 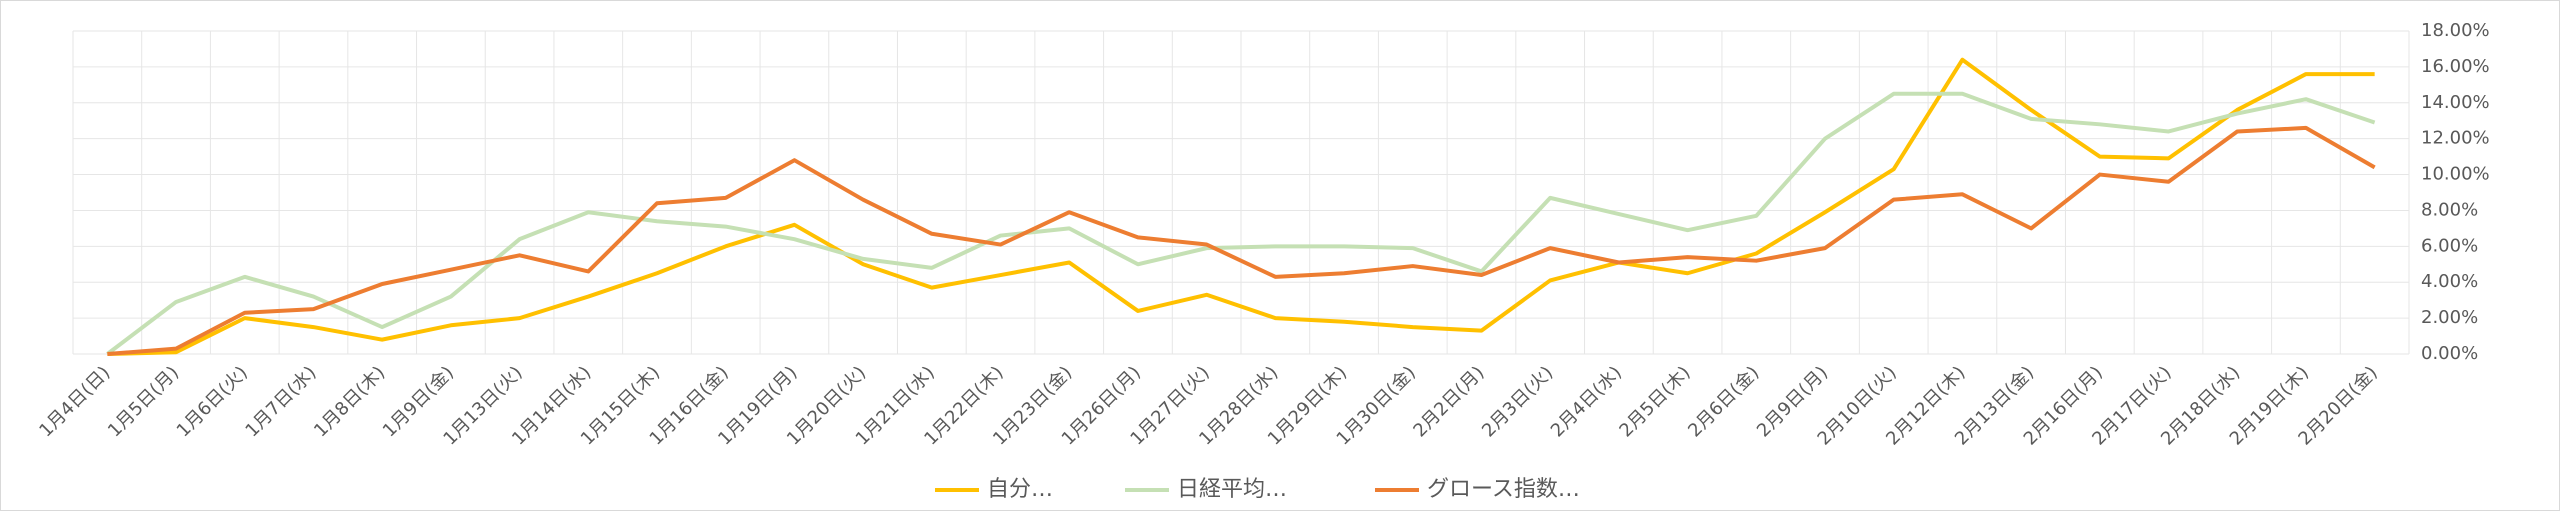 What do you see at coordinates (2455, 138) in the screenshot?
I see `y-tick-label: 12.00%` at bounding box center [2455, 138].